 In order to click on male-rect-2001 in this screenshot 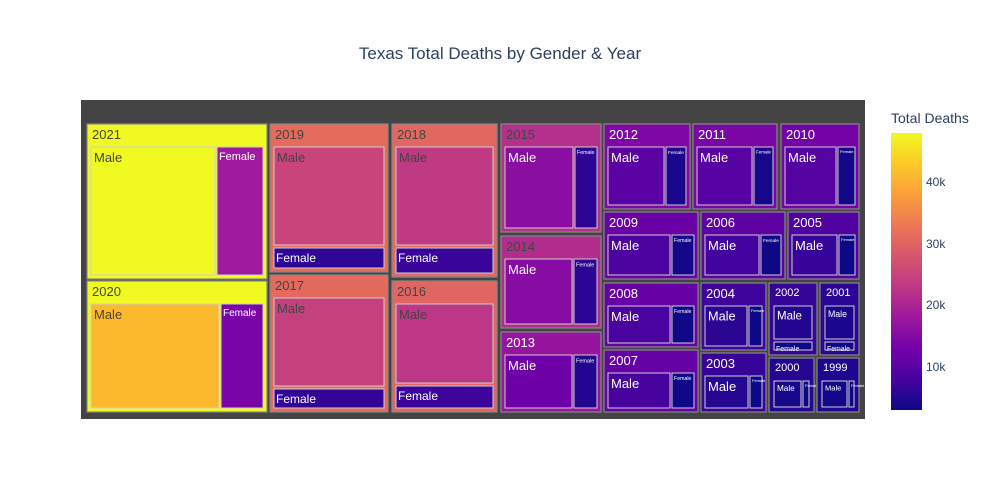, I will do `click(839, 322)`.